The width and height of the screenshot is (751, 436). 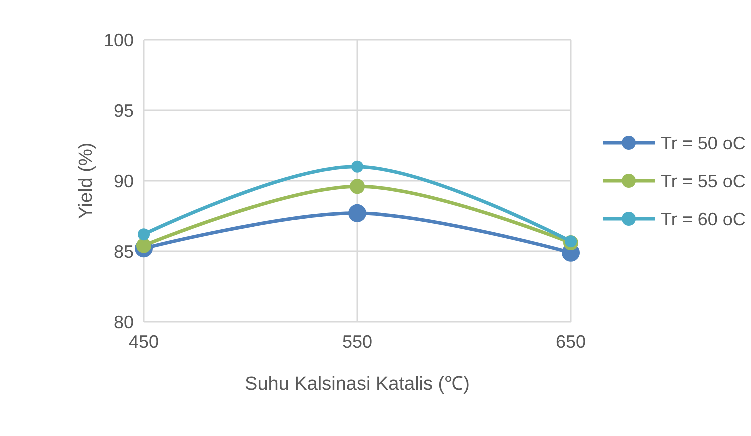 What do you see at coordinates (703, 181) in the screenshot?
I see `legend-label: Tr = 55 oC` at bounding box center [703, 181].